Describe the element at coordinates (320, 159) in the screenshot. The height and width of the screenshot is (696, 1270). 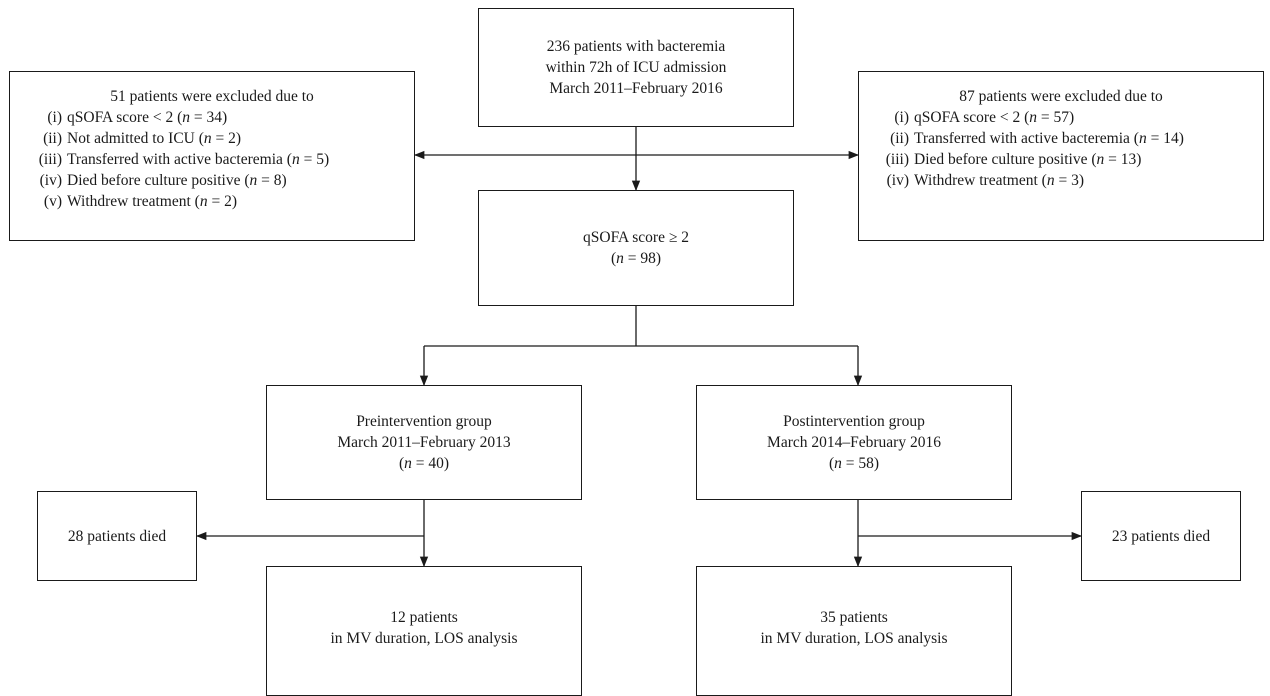
I see `item-count: 5` at that location.